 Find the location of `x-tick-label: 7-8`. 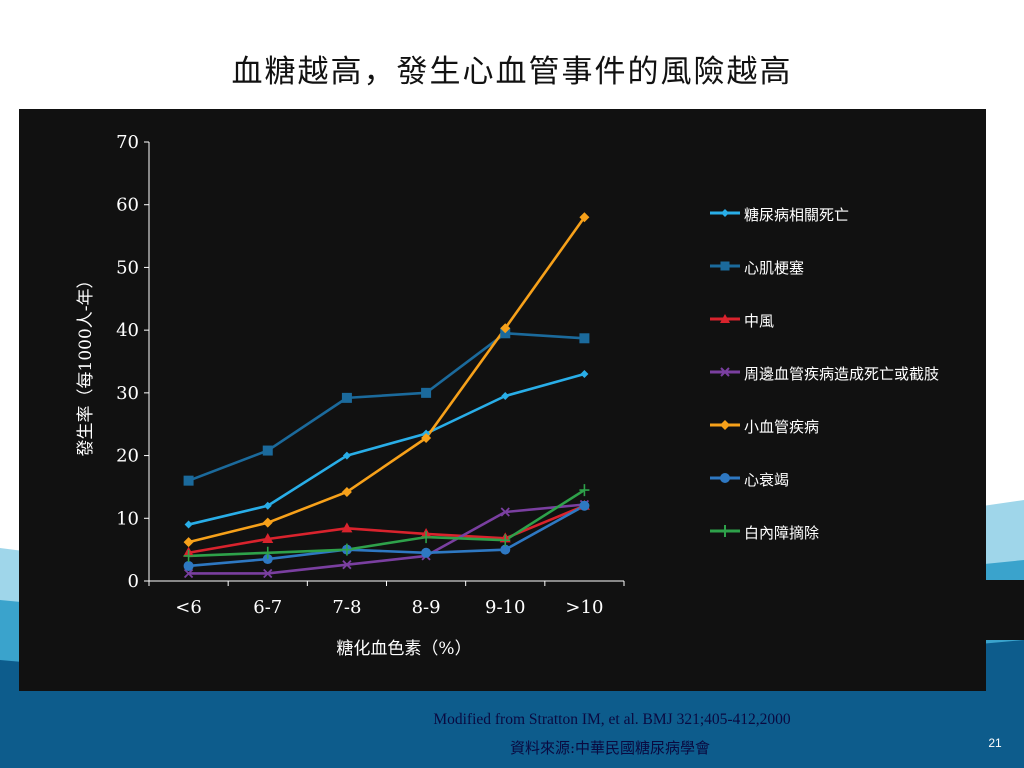

x-tick-label: 7-8 is located at coordinates (346, 607).